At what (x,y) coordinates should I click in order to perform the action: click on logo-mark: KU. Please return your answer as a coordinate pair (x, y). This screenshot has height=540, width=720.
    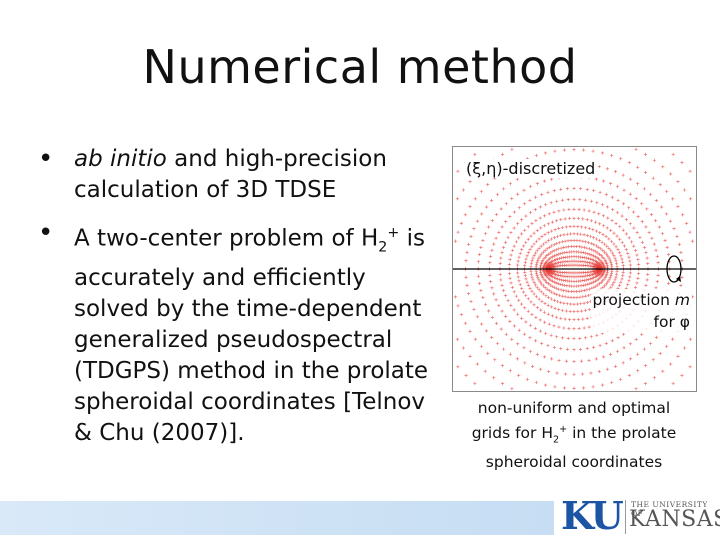
    Looking at the image, I should click on (592, 515).